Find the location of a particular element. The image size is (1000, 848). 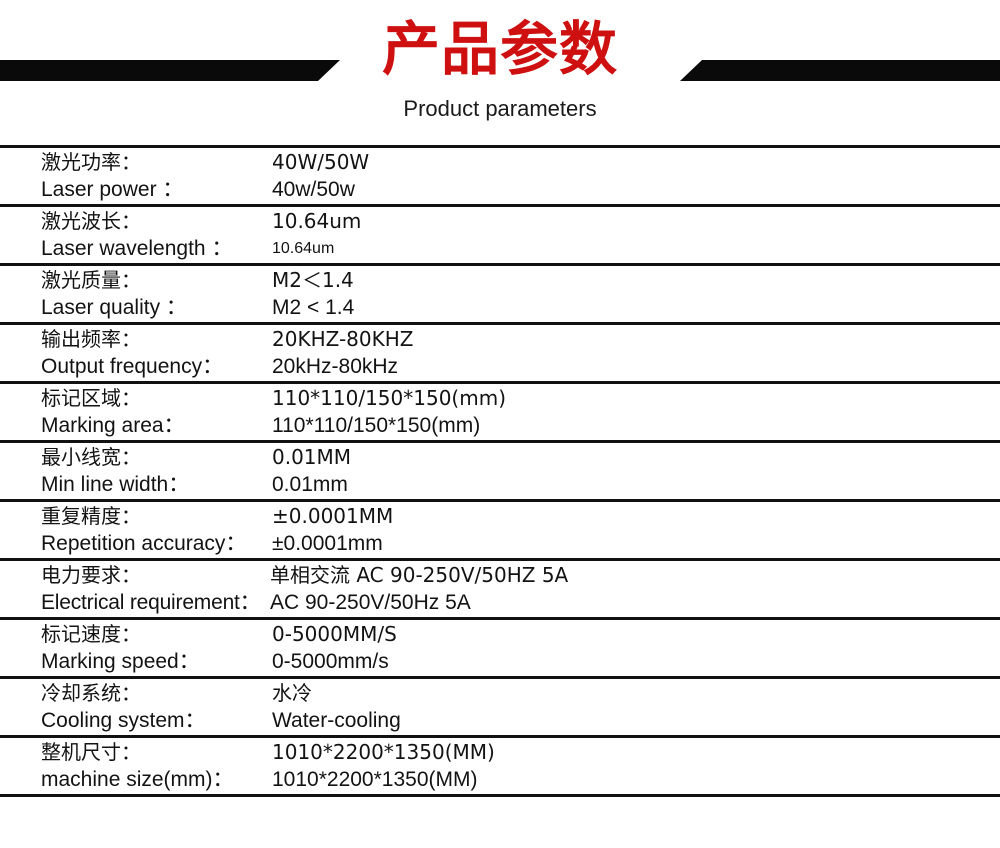

parameter-label-cn: 重复精度： is located at coordinates (91, 516).